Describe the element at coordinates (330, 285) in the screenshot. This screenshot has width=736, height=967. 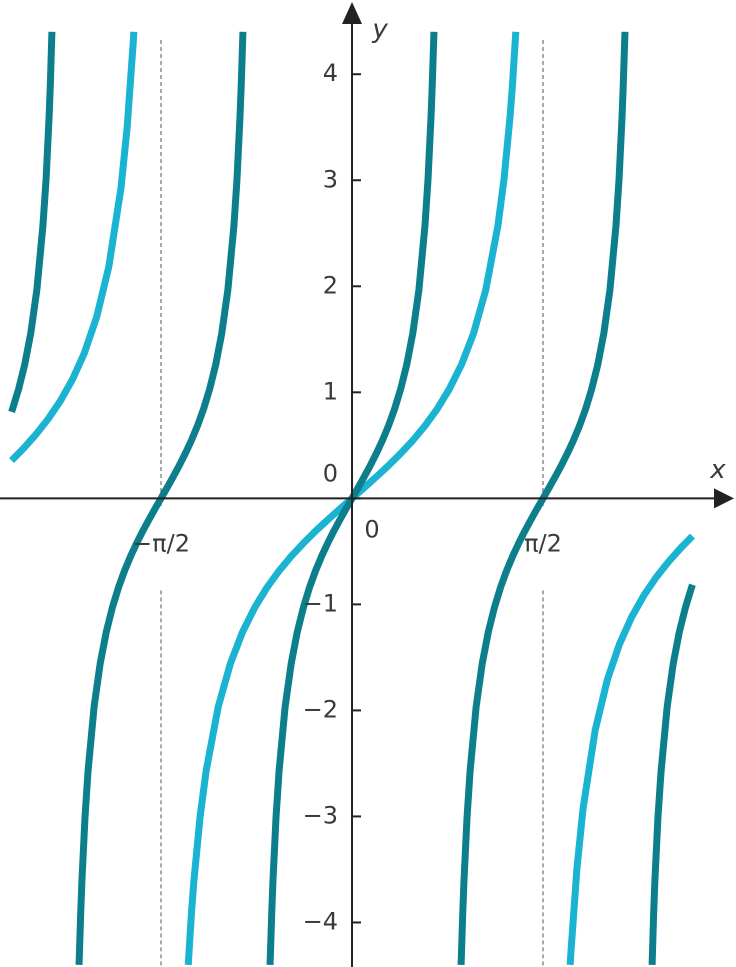
I see `y-tick-label: 2` at that location.